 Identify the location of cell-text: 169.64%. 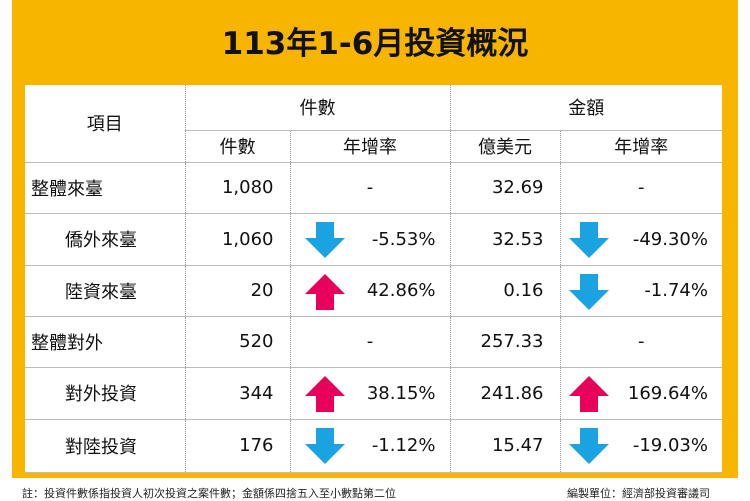
(667, 393).